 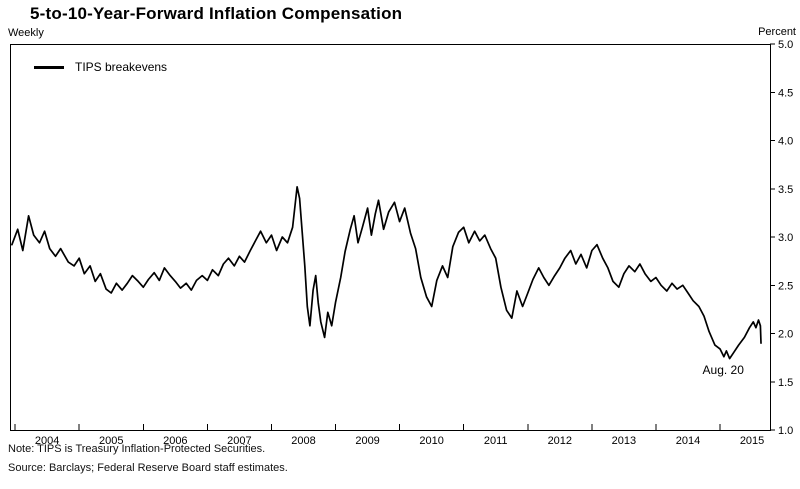 What do you see at coordinates (785, 45) in the screenshot?
I see `y-axis-tick-label: 5.0` at bounding box center [785, 45].